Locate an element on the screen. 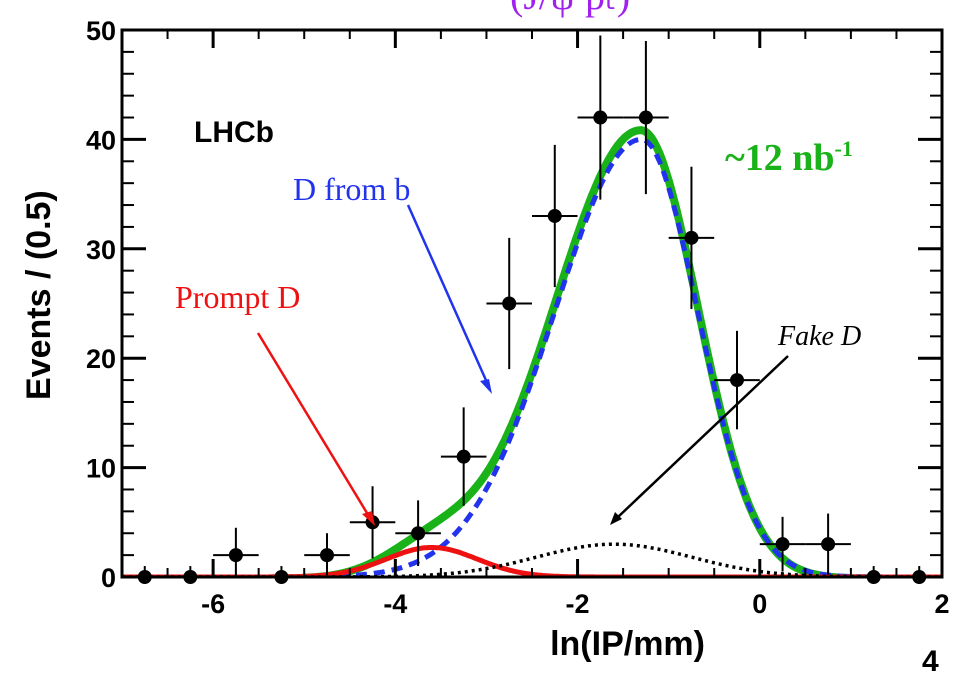  y-tick-label: 40 is located at coordinates (101, 140).